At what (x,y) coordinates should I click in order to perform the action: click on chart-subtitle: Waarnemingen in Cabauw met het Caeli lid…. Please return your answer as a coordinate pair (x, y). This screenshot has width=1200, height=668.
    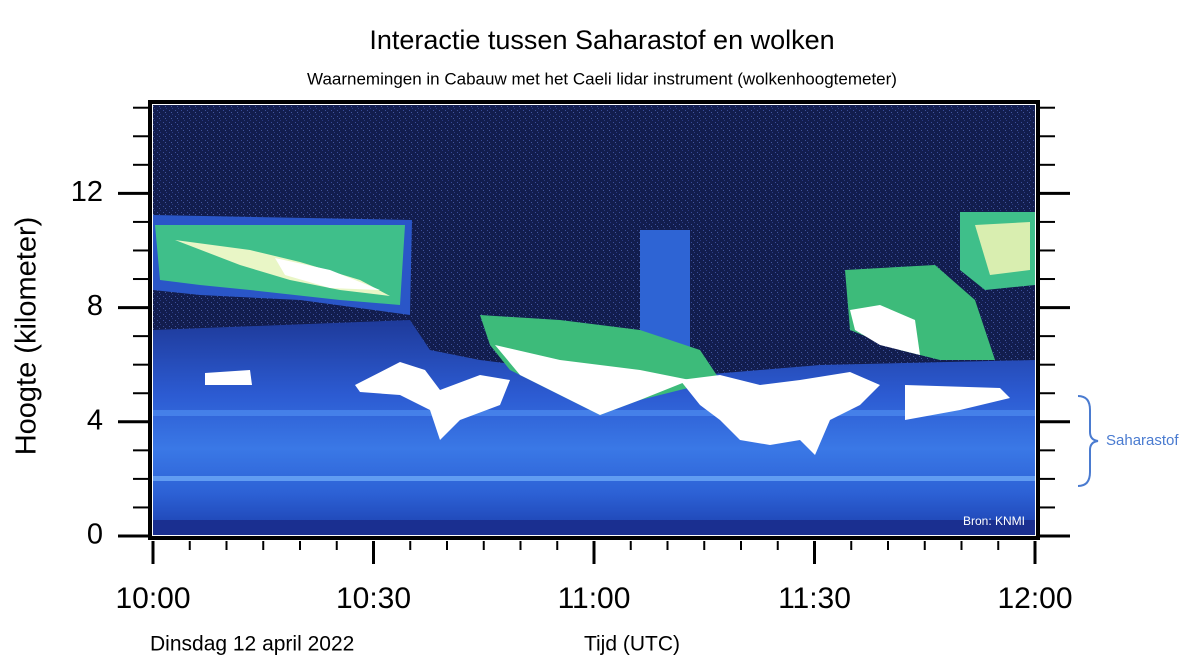
    Looking at the image, I should click on (602, 78).